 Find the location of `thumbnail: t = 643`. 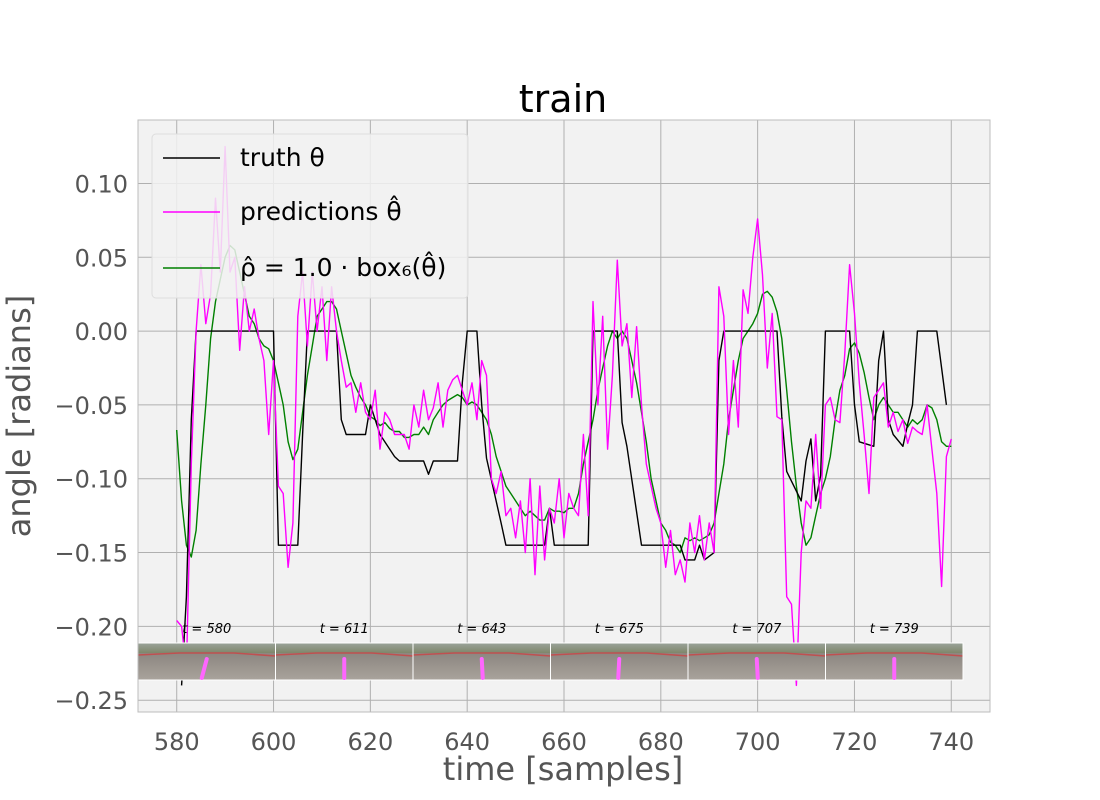

thumbnail: t = 643 is located at coordinates (481, 651).